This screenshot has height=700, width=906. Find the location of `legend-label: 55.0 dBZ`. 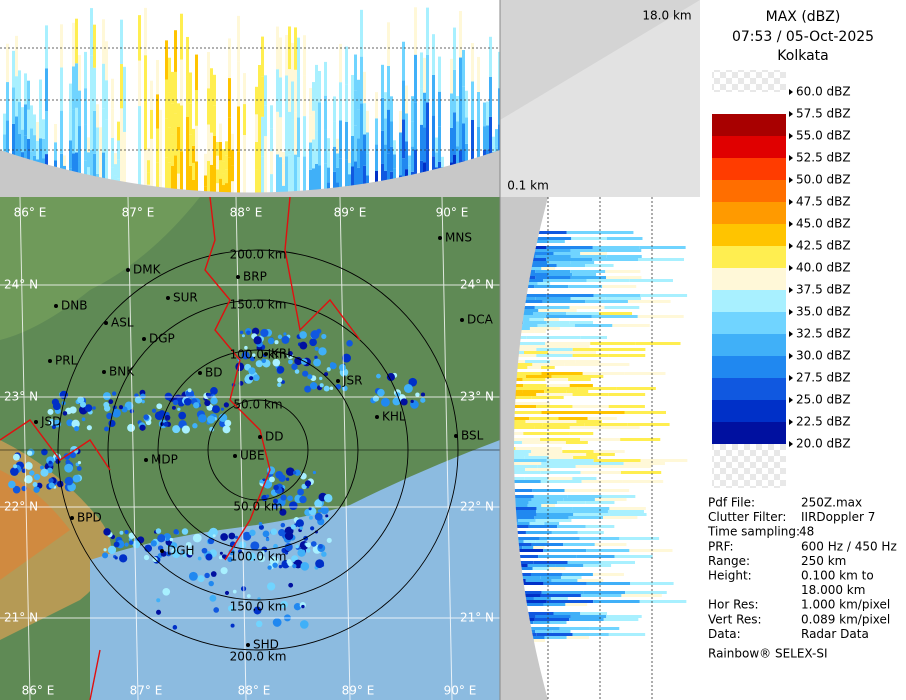

legend-label: 55.0 dBZ is located at coordinates (823, 136).